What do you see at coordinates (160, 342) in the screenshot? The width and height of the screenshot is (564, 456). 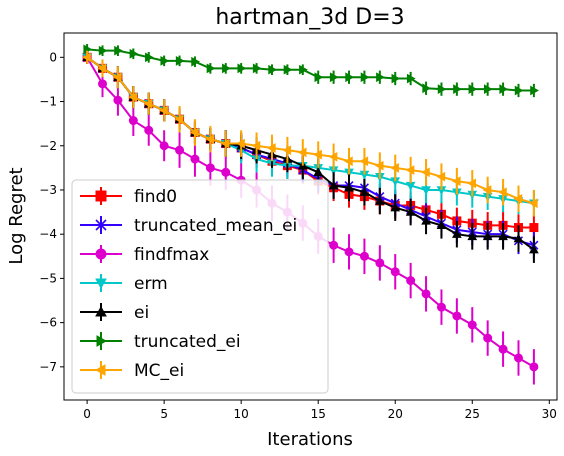 I see `legend-entry: truncated_ei` at bounding box center [160, 342].